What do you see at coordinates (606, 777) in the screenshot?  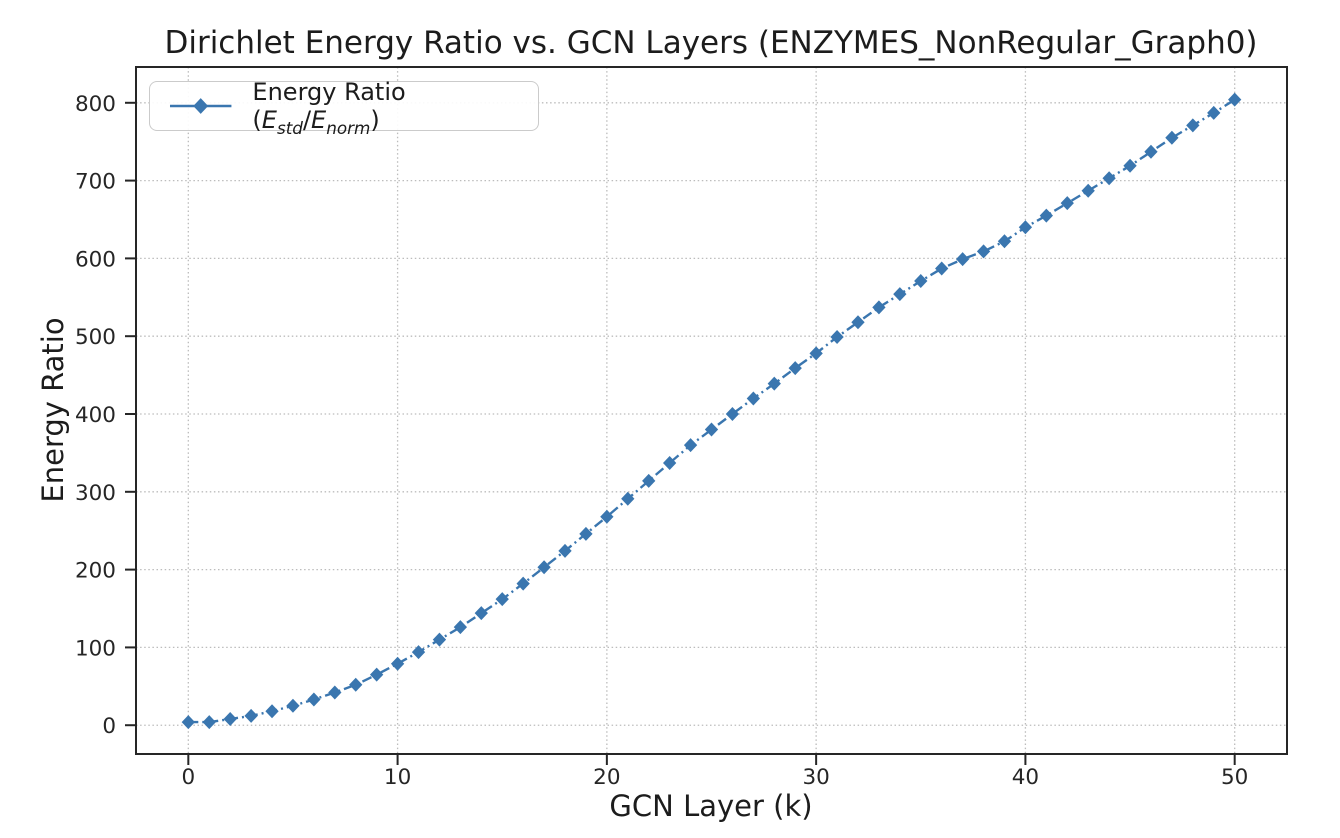 I see `x-tick-label: 20` at bounding box center [606, 777].